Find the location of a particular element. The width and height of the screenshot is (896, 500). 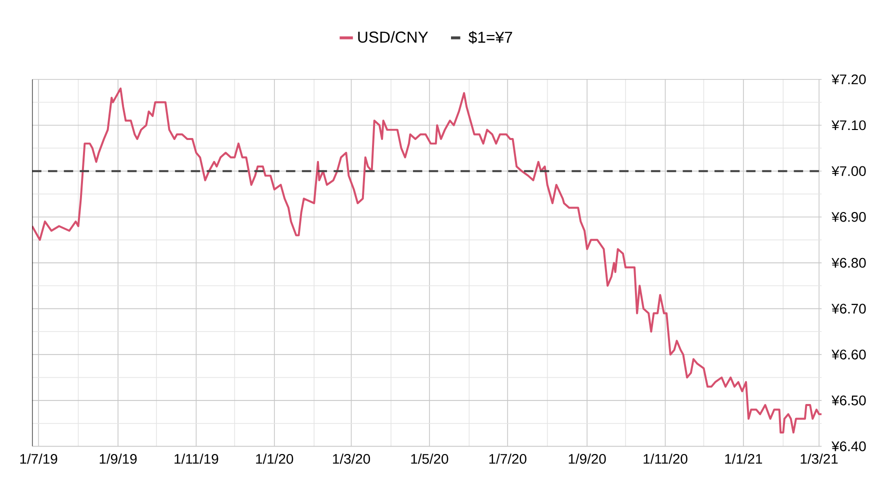

y-tick-label: ¥6.70 is located at coordinates (849, 309).